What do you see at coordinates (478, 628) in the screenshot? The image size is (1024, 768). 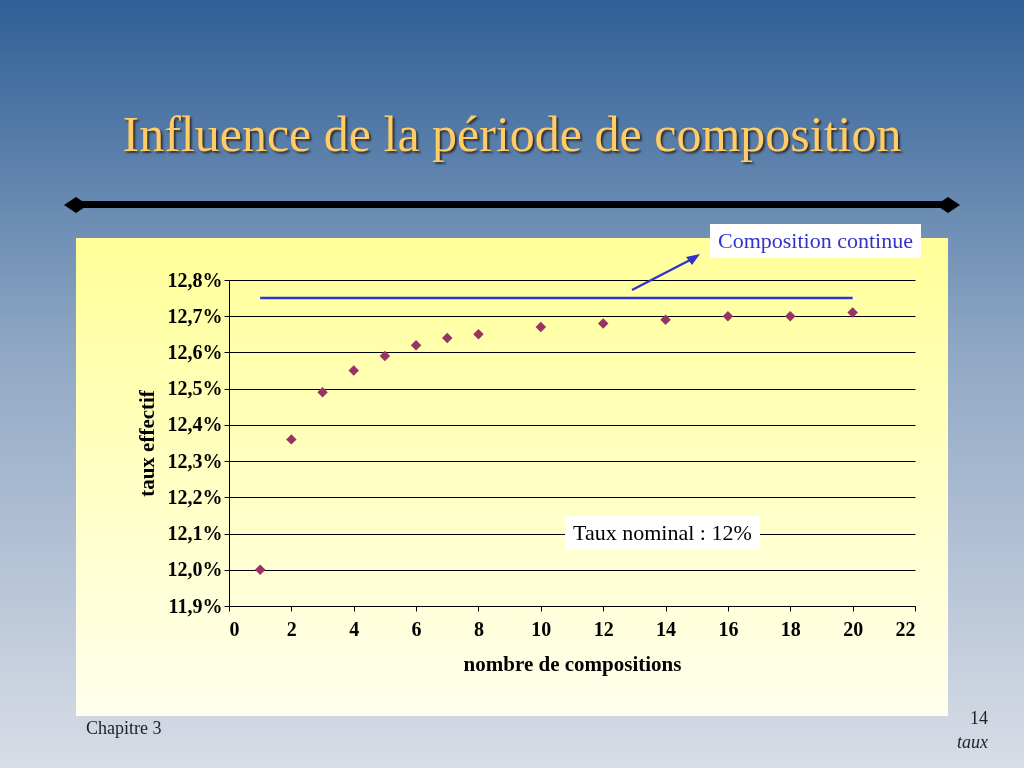 I see `x-tick-label: 8` at bounding box center [478, 628].